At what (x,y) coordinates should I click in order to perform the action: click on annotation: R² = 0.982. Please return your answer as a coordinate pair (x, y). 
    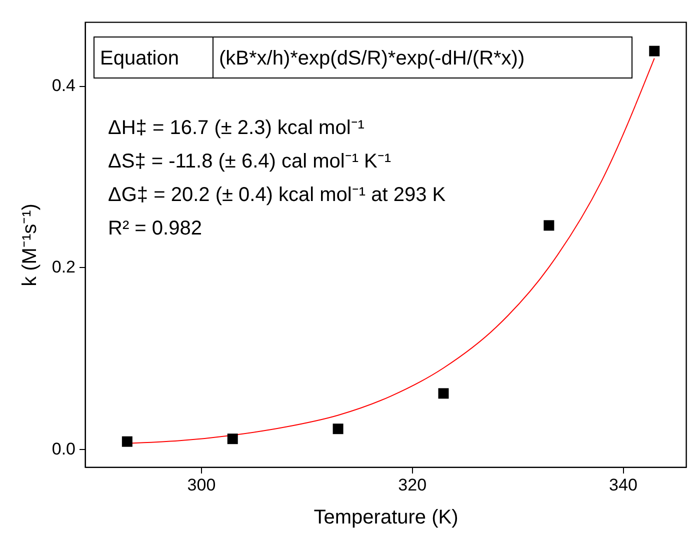
    Looking at the image, I should click on (155, 229).